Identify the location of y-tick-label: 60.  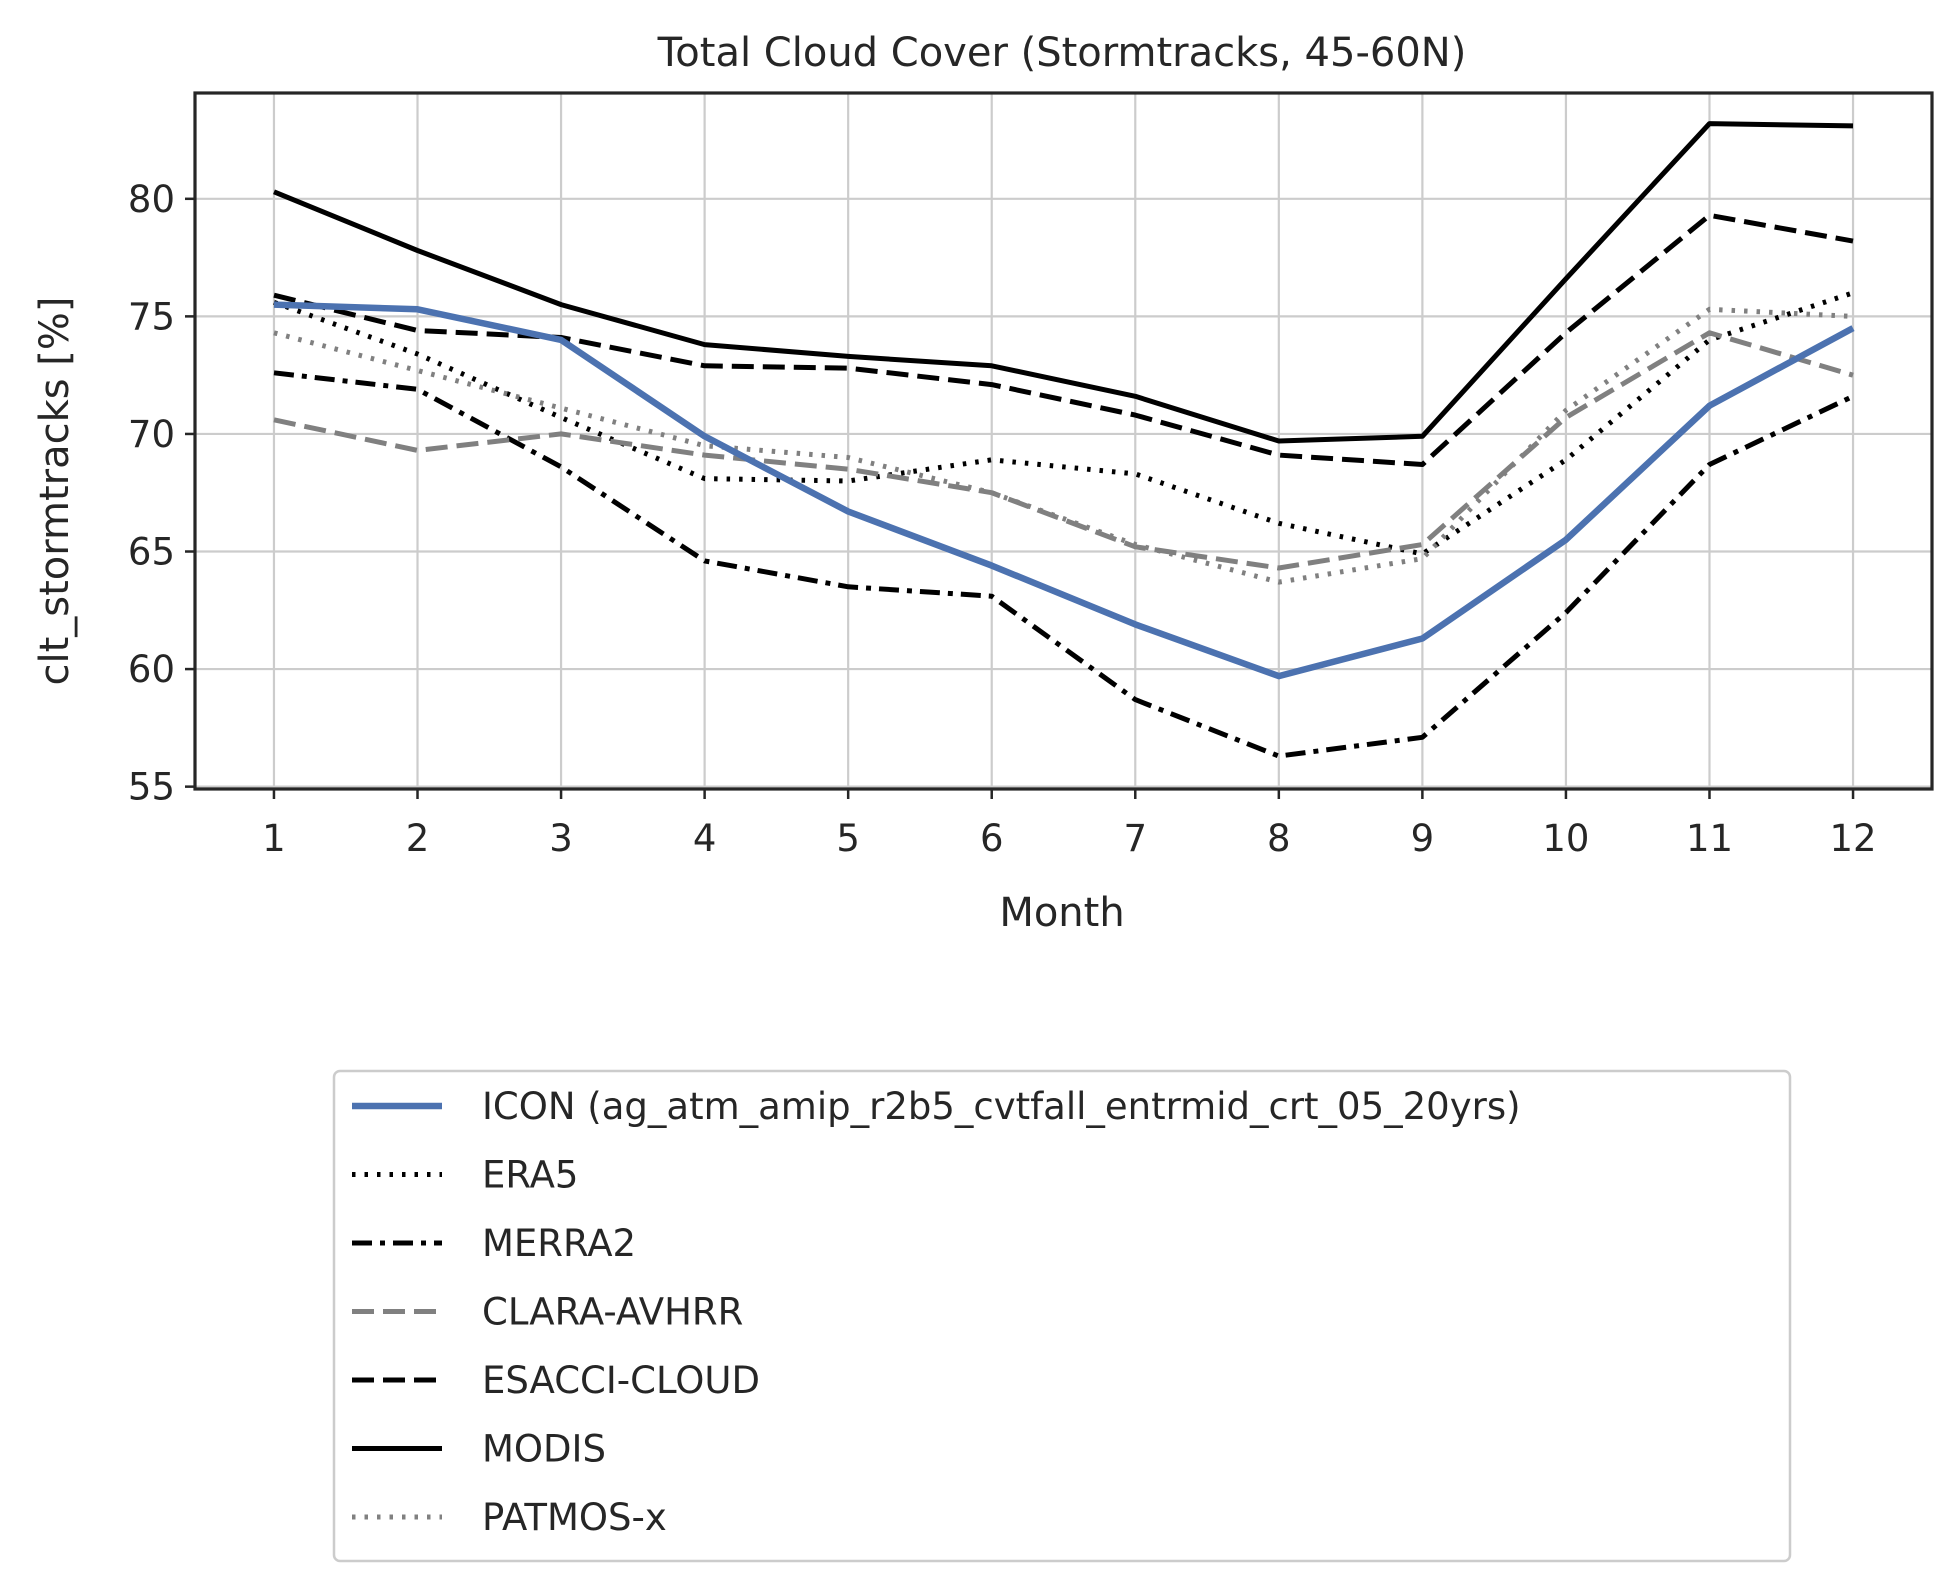
(151, 669).